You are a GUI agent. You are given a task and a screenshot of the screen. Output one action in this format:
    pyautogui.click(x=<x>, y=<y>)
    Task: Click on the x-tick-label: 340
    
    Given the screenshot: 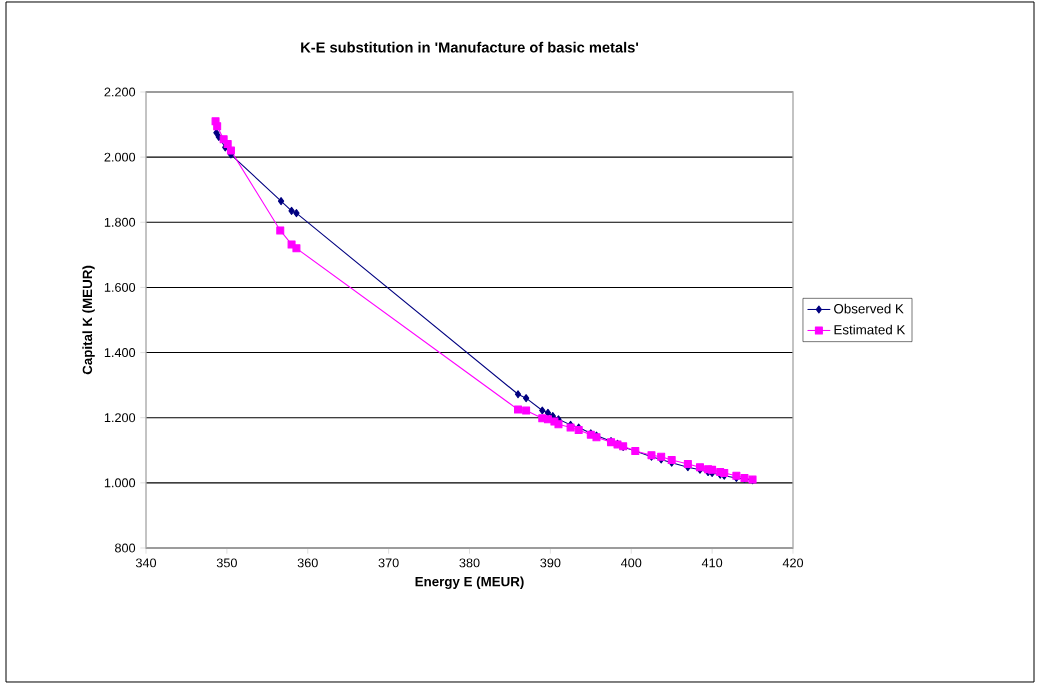 What is the action you would take?
    pyautogui.click(x=146, y=563)
    